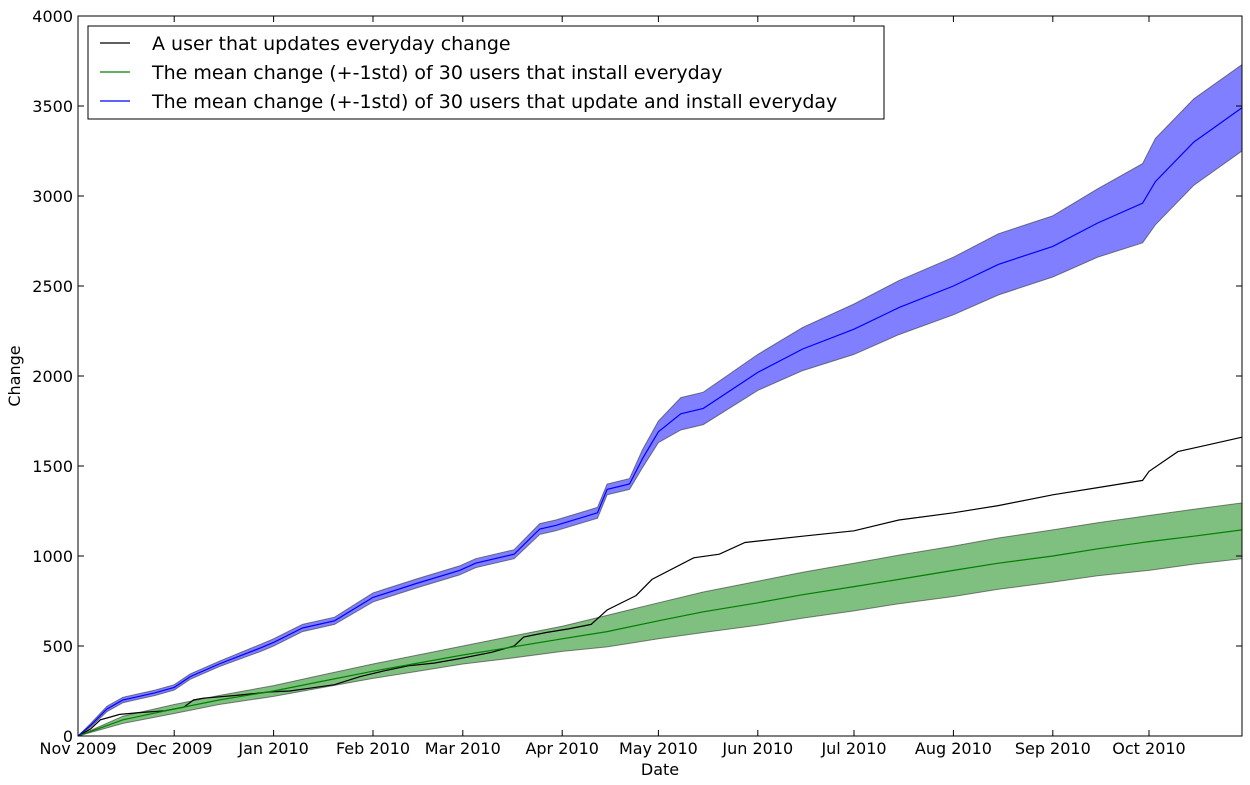  I want to click on x-tick-label: Apr 2010, so click(561, 748).